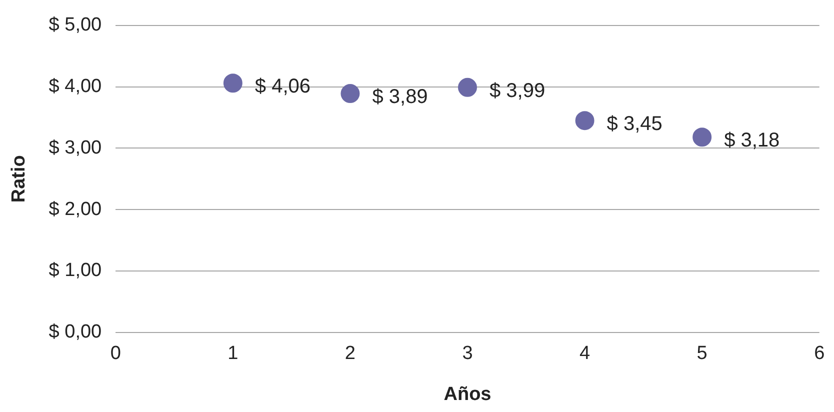 Image resolution: width=834 pixels, height=412 pixels. What do you see at coordinates (517, 91) in the screenshot?
I see `data-label: $ 3,99` at bounding box center [517, 91].